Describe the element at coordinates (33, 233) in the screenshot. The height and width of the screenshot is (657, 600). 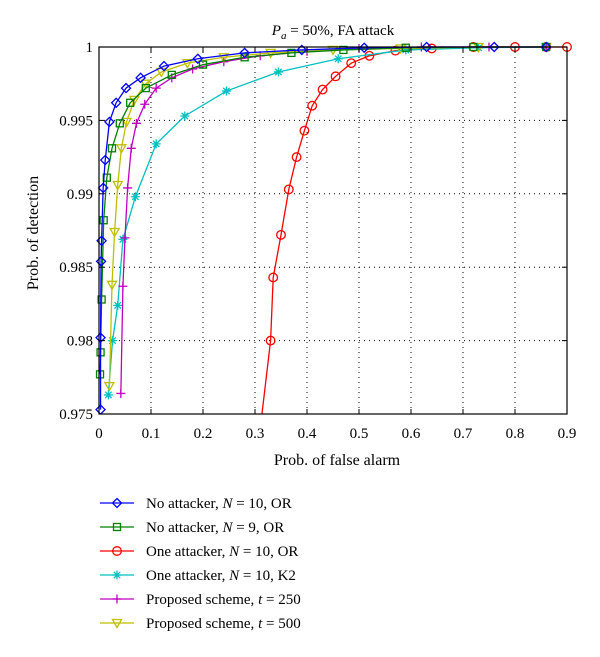
I see `y-axis-label: Prob. of detection` at that location.